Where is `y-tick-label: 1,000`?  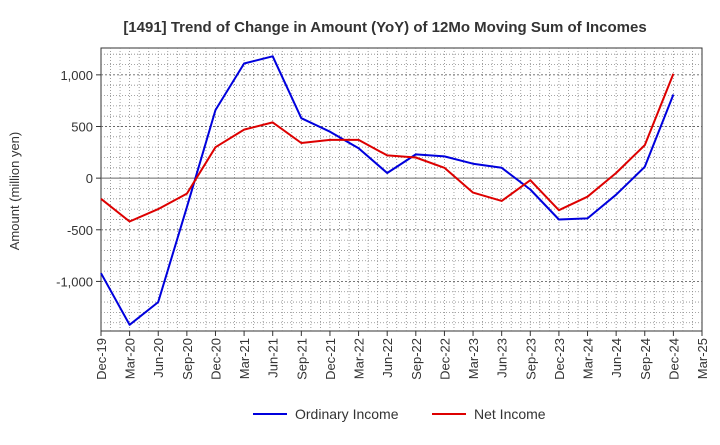
y-tick-label: 1,000 is located at coordinates (76, 75).